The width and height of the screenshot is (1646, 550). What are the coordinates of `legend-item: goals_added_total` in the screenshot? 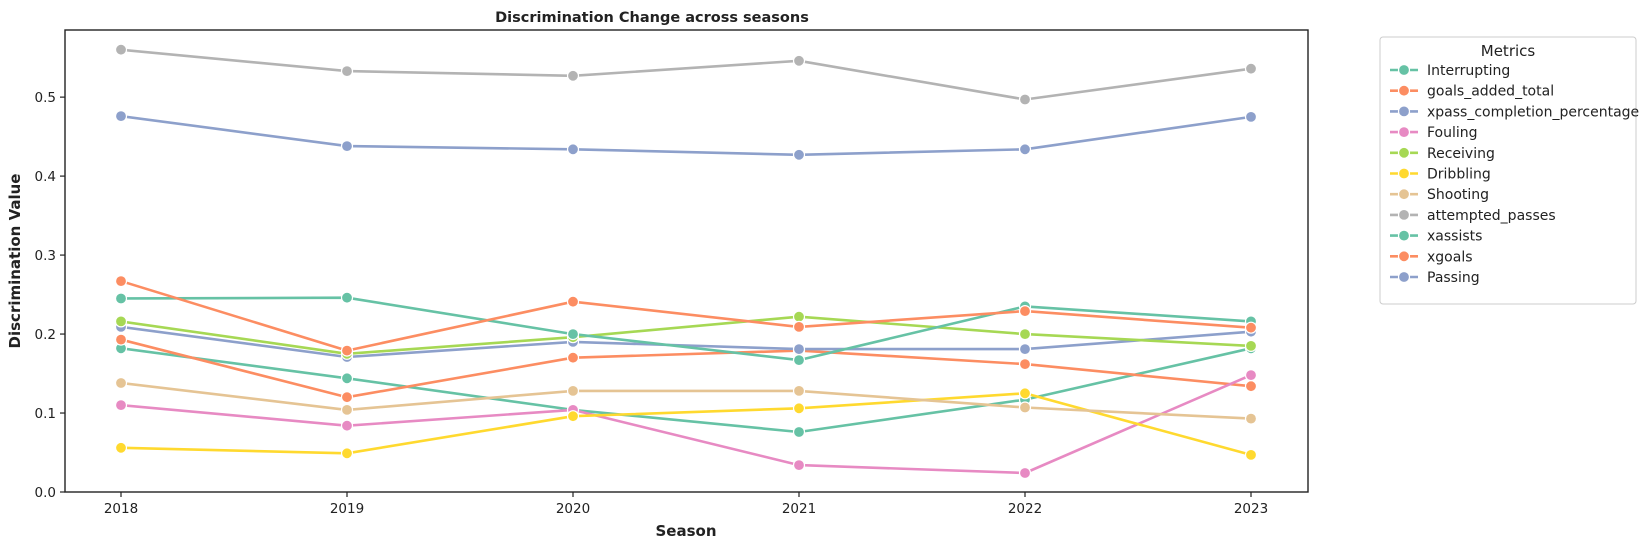 It's located at (1472, 92).